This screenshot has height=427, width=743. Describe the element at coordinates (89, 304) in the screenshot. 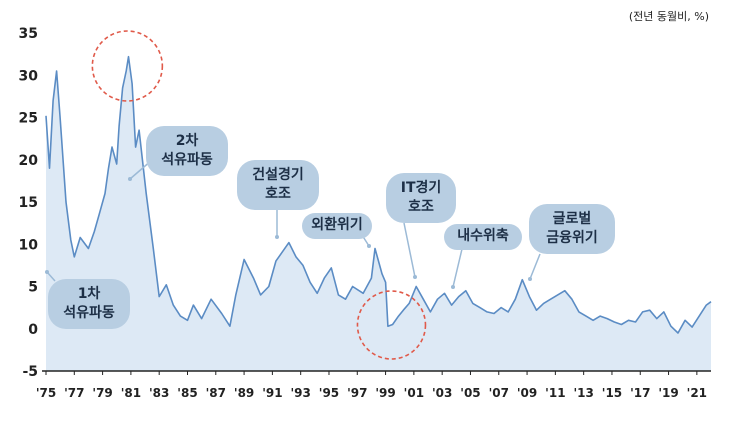

I see `callout-oil-shock-1: 1차 석유파동` at that location.